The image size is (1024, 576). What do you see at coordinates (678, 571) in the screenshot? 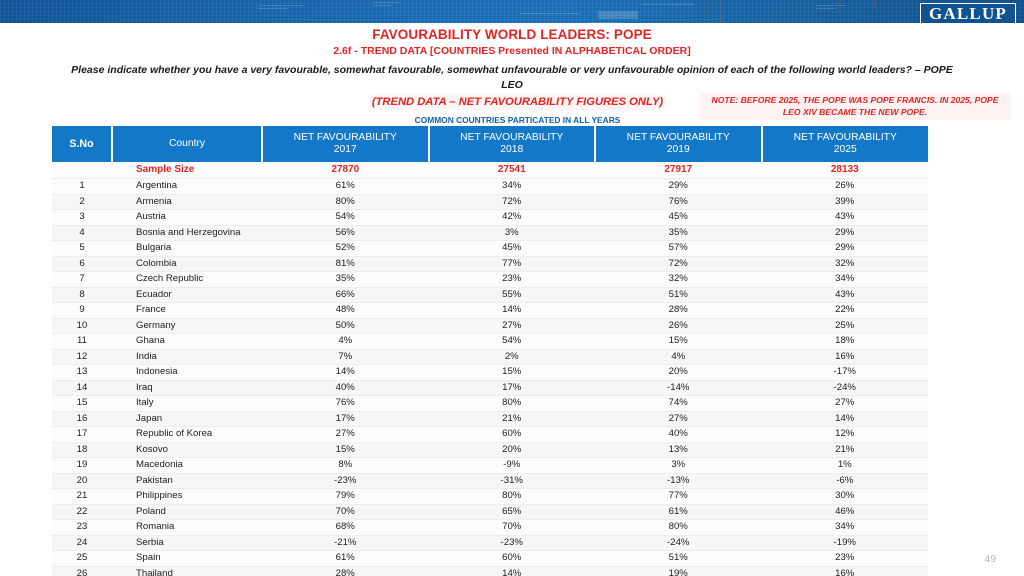
I see `row-2019: 19%` at bounding box center [678, 571].